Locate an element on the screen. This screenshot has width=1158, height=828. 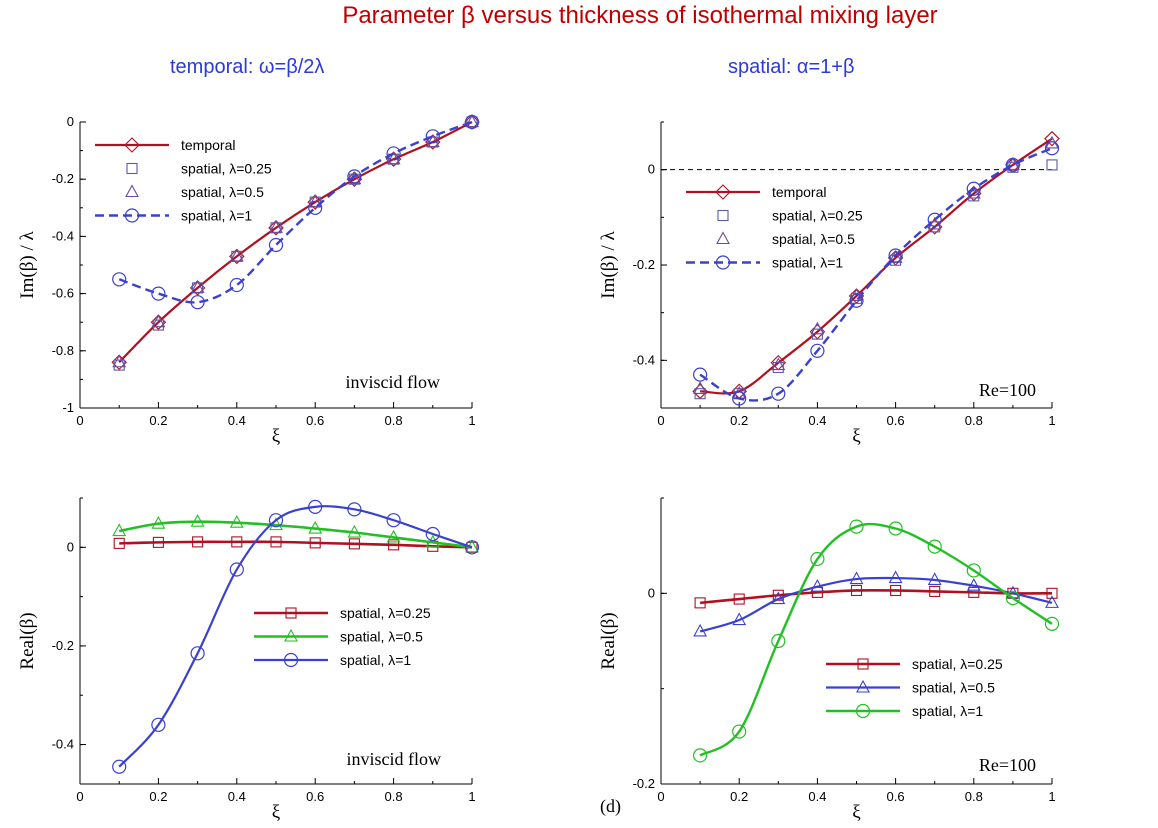
temporal-subtitle: temporal: ω=β/2λ is located at coordinates (247, 67).